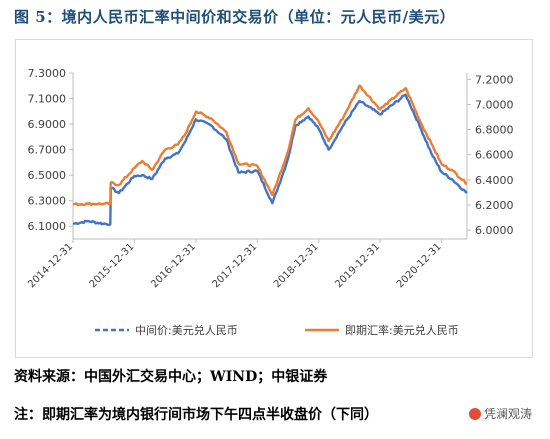  Describe the element at coordinates (296, 265) in the screenshot. I see `x-tick-label: 2018-12-31` at that location.